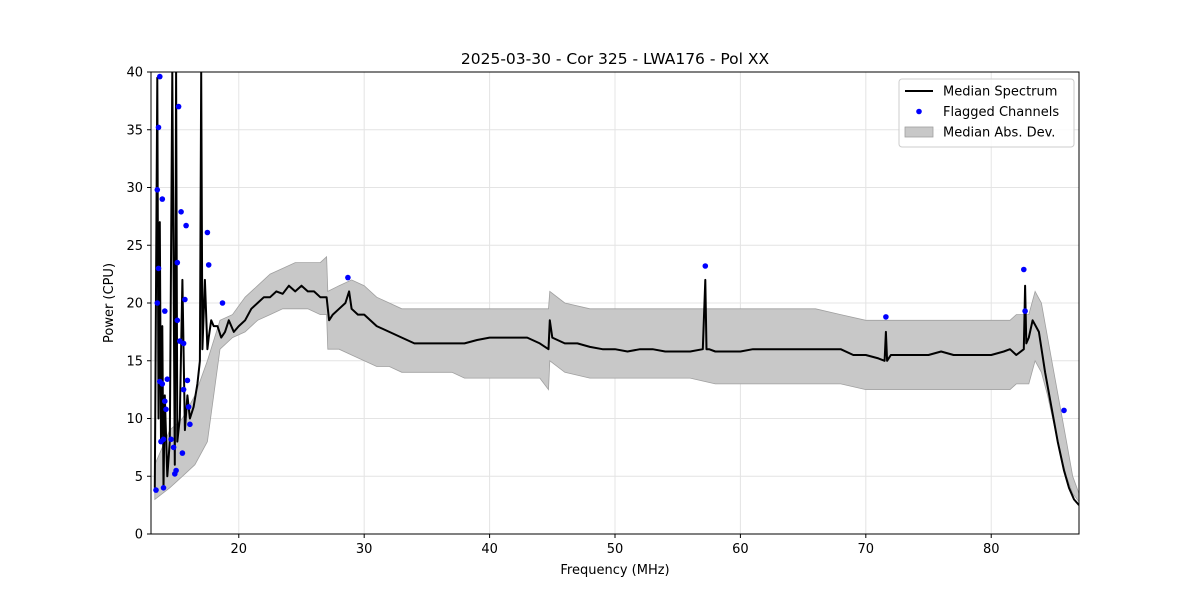 The image size is (1200, 600). I want to click on y-axis-label: Power (CPU), so click(109, 303).